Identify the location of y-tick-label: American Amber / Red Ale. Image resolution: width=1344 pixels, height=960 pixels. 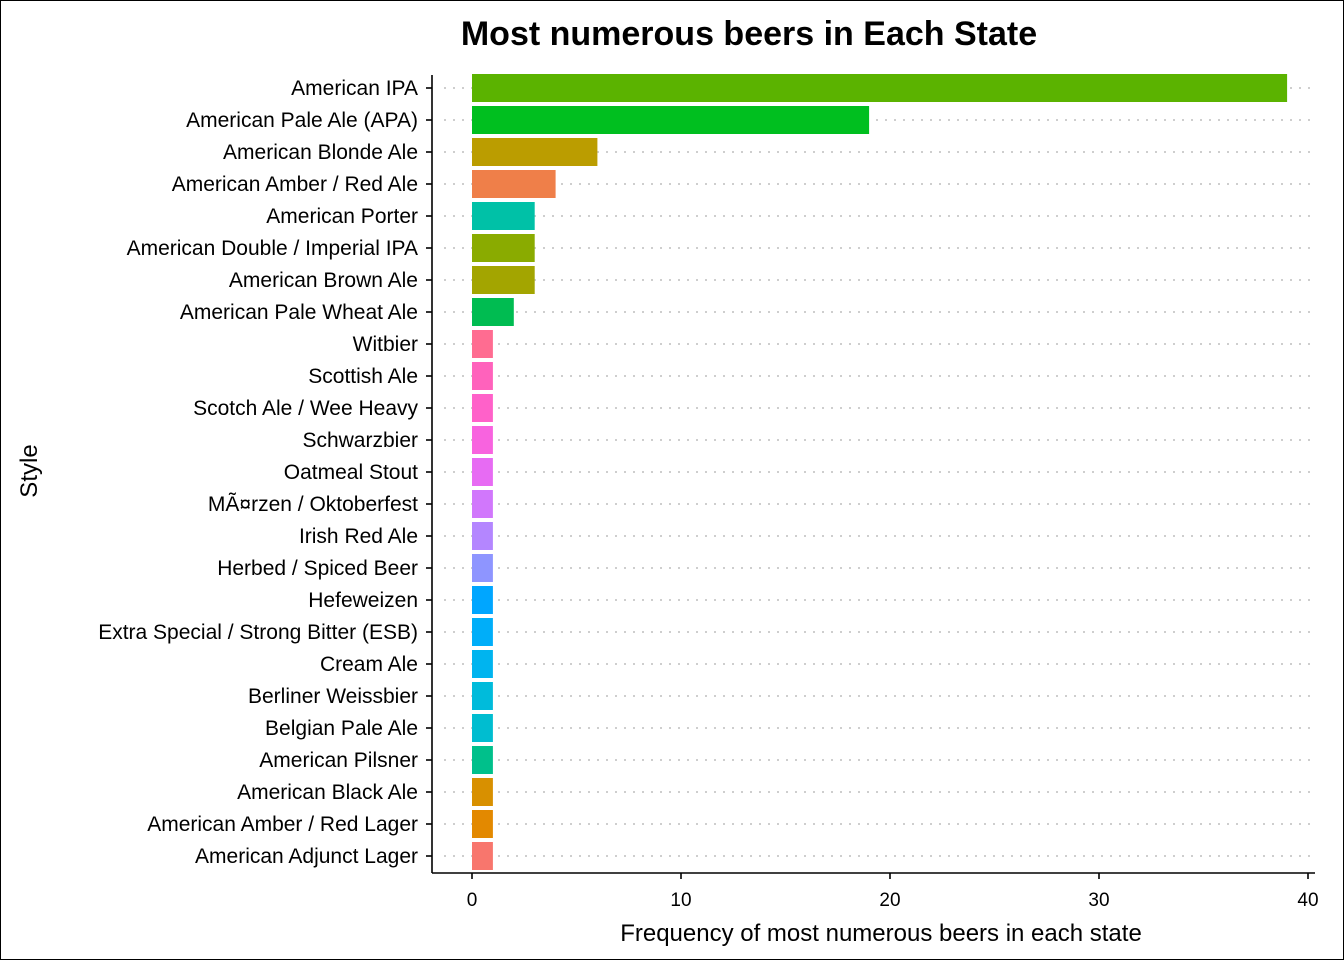
(295, 184).